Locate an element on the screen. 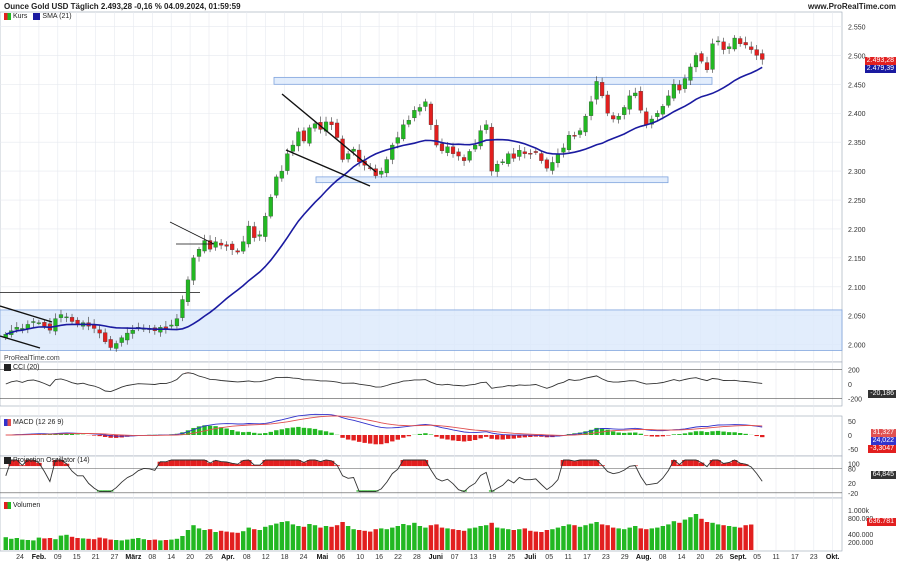 This screenshot has height=563, width=900. x-tick-label: 19 is located at coordinates (493, 557).